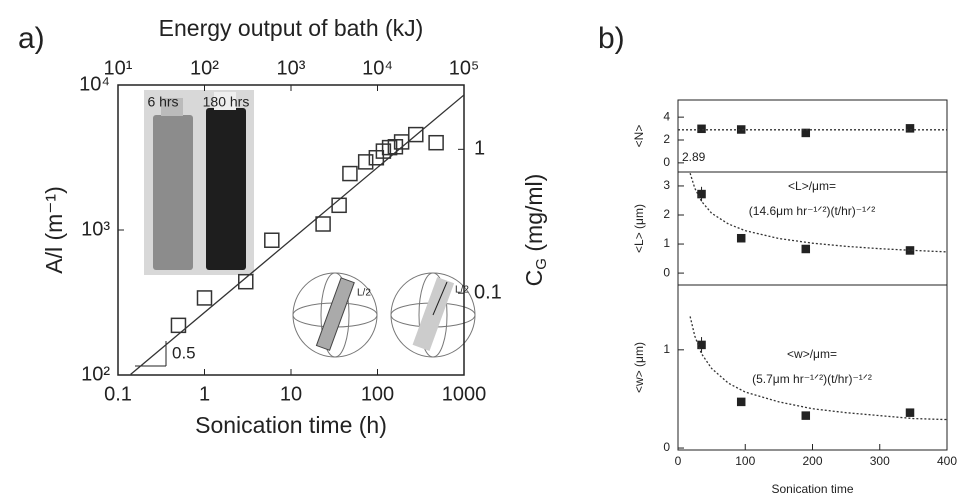 The width and height of the screenshot is (965, 502). Describe the element at coordinates (291, 425) in the screenshot. I see `x-axis-label: Sonication time (h)` at that location.